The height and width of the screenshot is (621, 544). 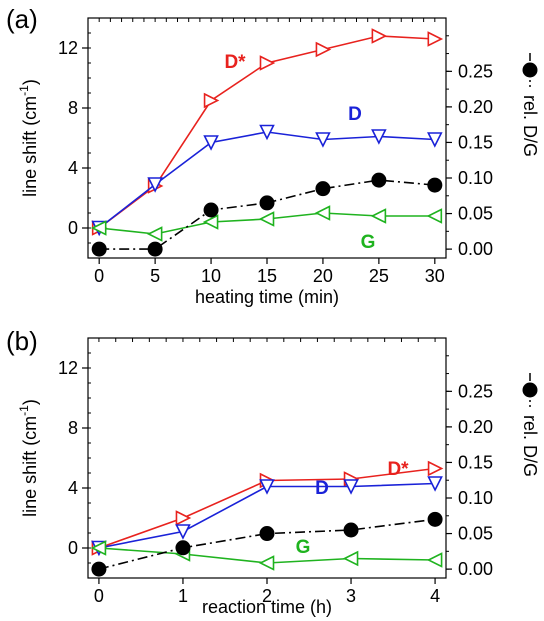 What do you see at coordinates (267, 596) in the screenshot?
I see `x-tick-label: 2` at bounding box center [267, 596].